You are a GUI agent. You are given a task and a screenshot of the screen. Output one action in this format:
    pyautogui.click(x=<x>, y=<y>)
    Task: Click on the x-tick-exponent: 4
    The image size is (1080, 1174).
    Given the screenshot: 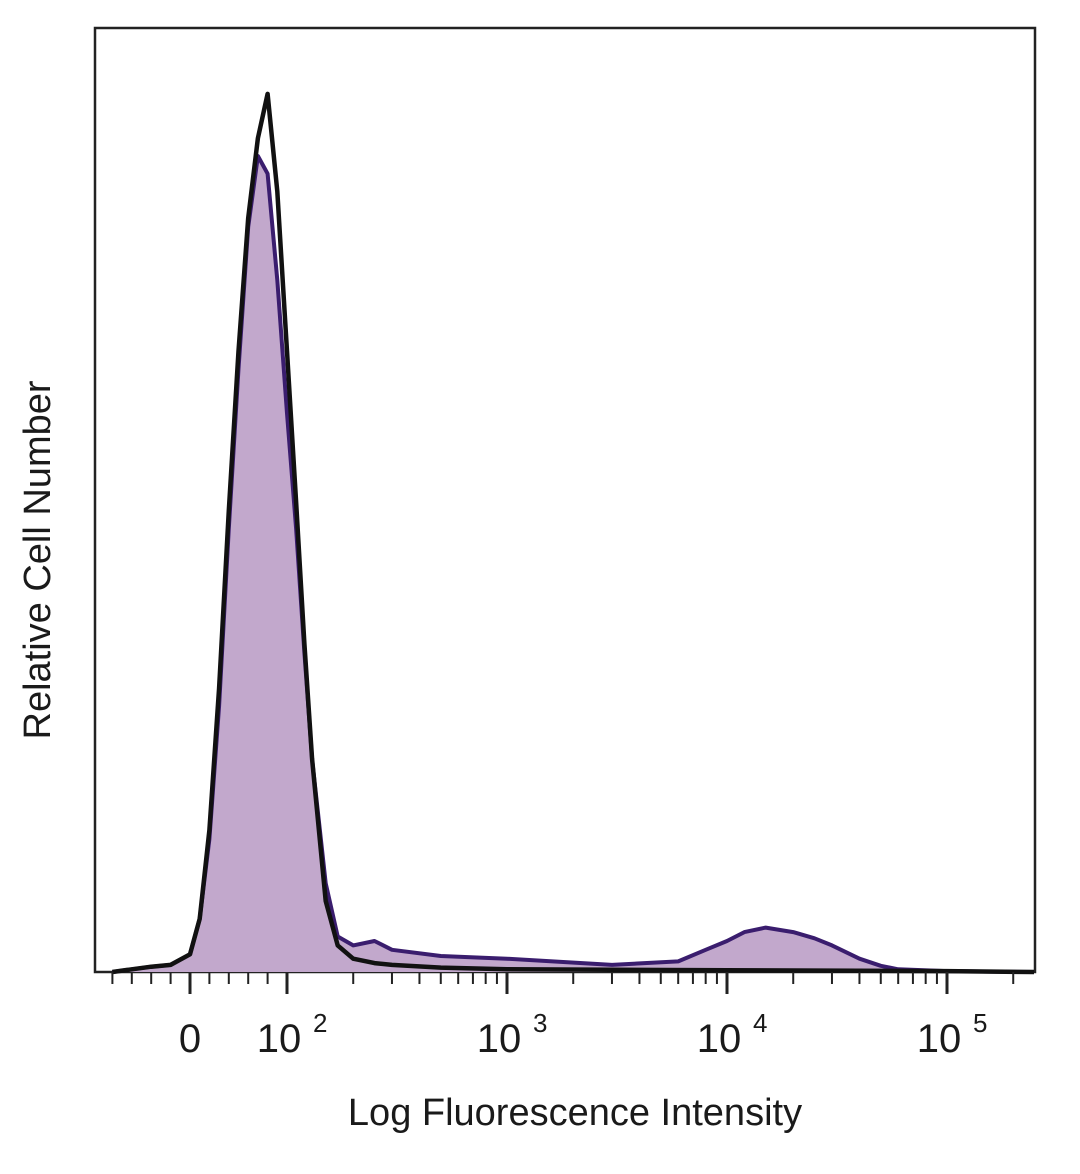 What is the action you would take?
    pyautogui.click(x=760, y=1023)
    